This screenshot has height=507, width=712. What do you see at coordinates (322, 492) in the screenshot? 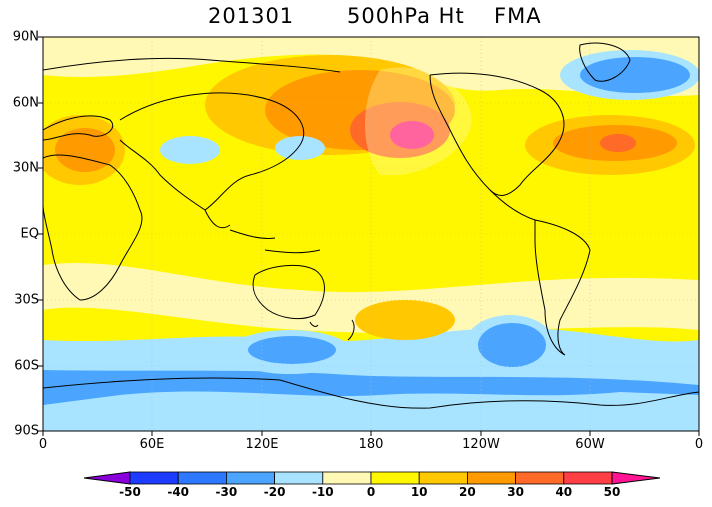
I see `colorbar-label: -10` at bounding box center [322, 492].